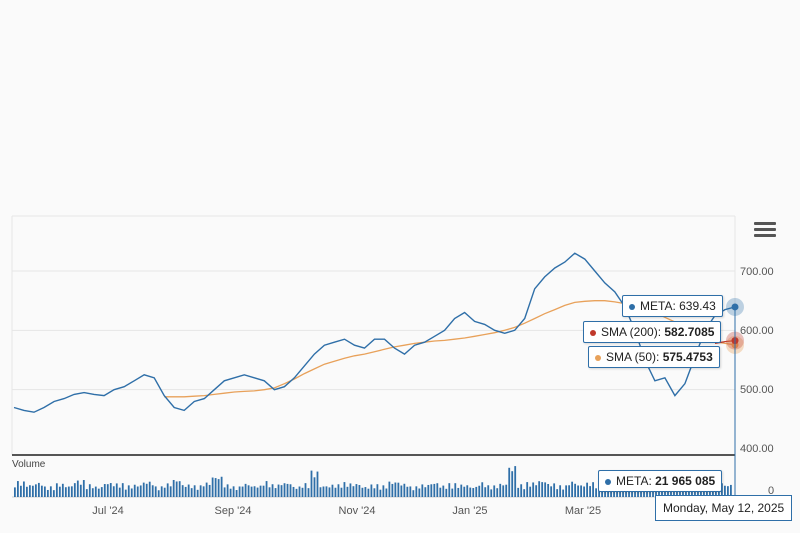 Image resolution: width=800 pixels, height=533 pixels. What do you see at coordinates (672, 306) in the screenshot?
I see `meta-tooltip: META: 639.43` at bounding box center [672, 306].